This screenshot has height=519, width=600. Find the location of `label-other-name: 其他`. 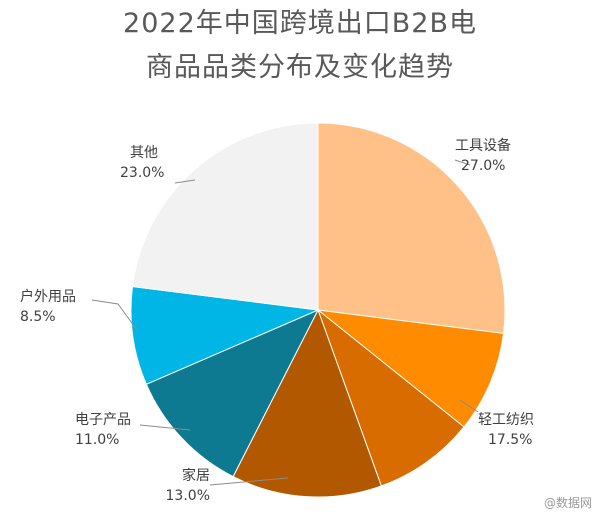

label-other-name: 其他 is located at coordinates (144, 153).